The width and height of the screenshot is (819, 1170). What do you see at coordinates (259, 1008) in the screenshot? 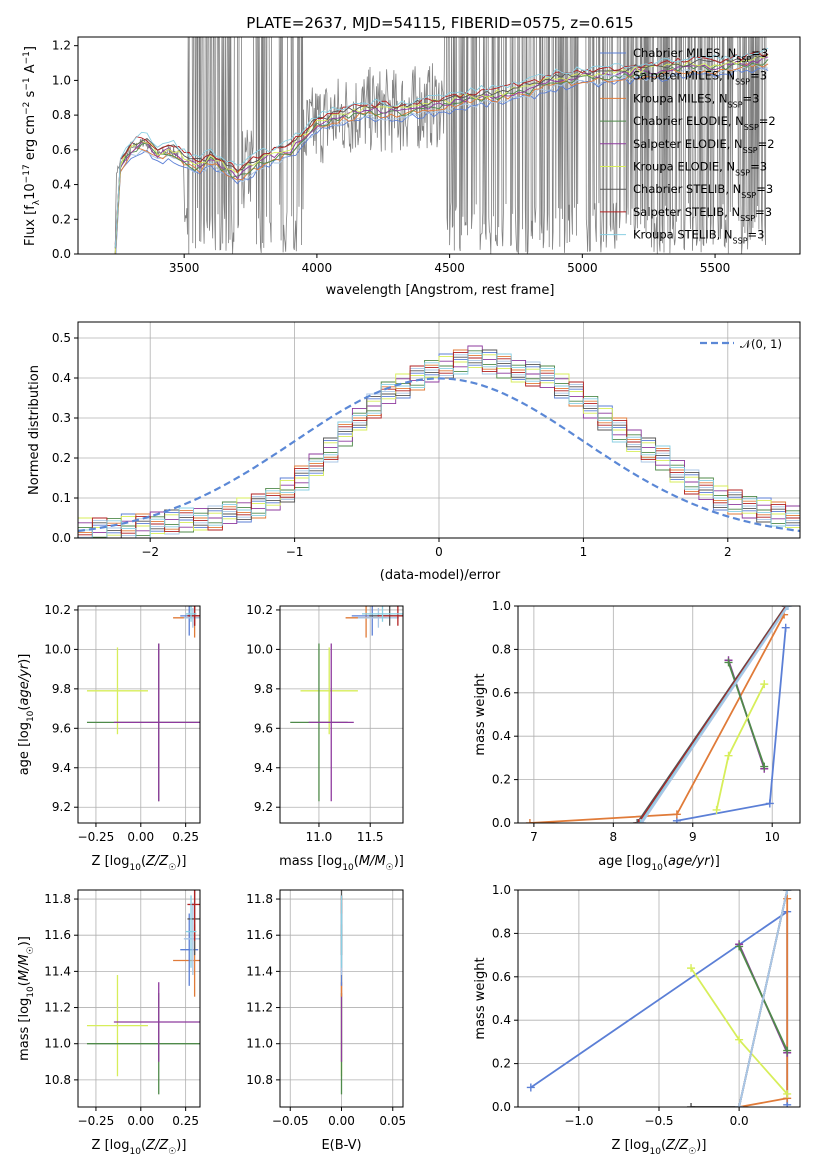
I see `y-tick-label: 11.2` at bounding box center [259, 1008].